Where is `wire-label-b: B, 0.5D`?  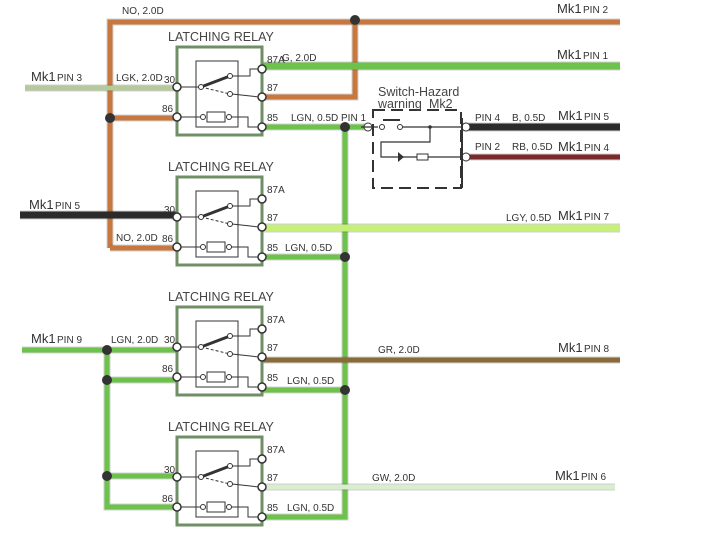
wire-label-b: B, 0.5D is located at coordinates (528, 118).